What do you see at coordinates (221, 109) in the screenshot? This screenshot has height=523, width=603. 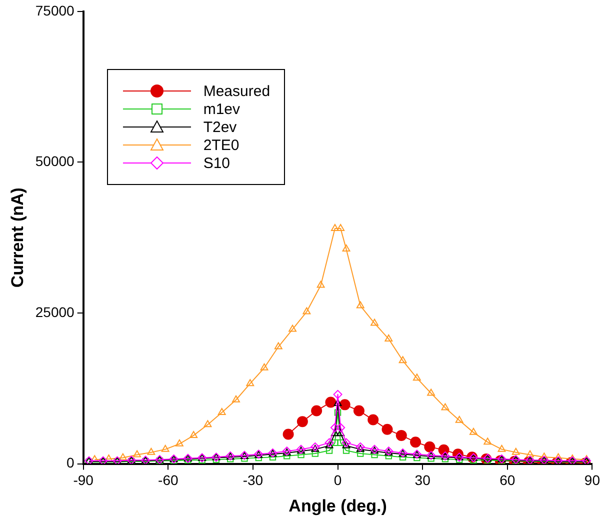 I see `legend-label: m1ev` at bounding box center [221, 109].